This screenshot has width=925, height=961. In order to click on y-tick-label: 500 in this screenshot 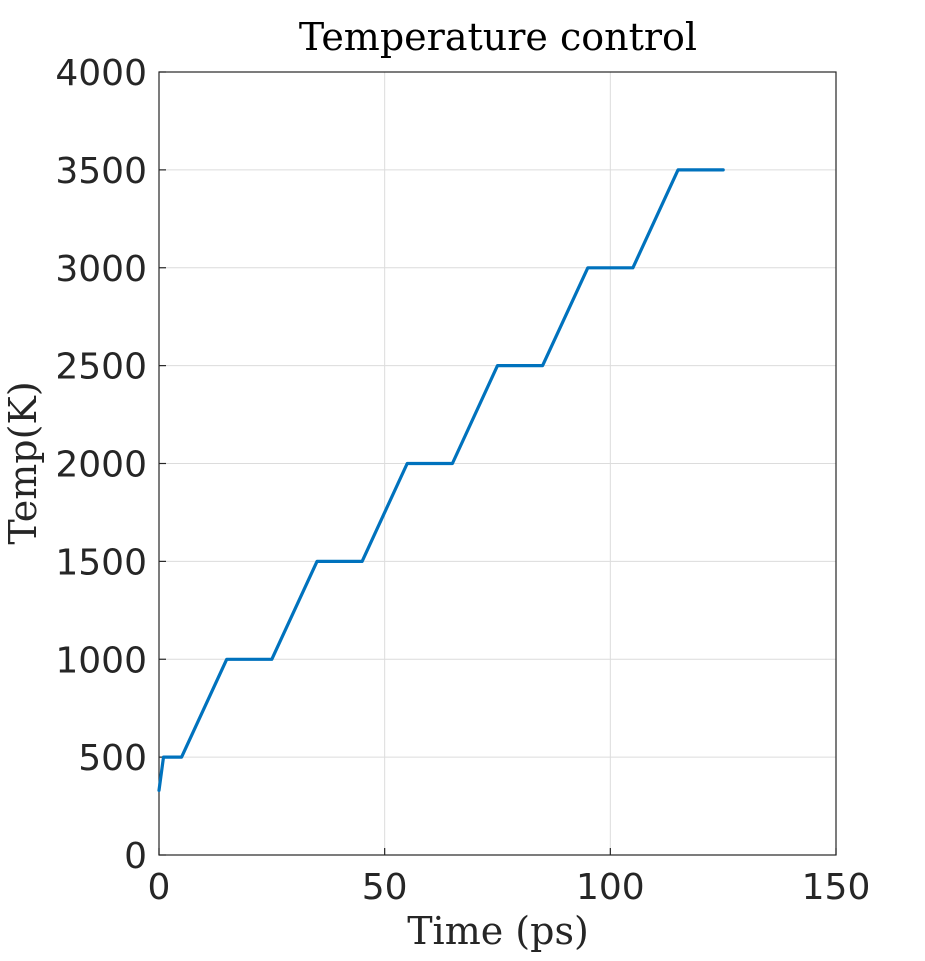, I will do `click(112, 758)`.